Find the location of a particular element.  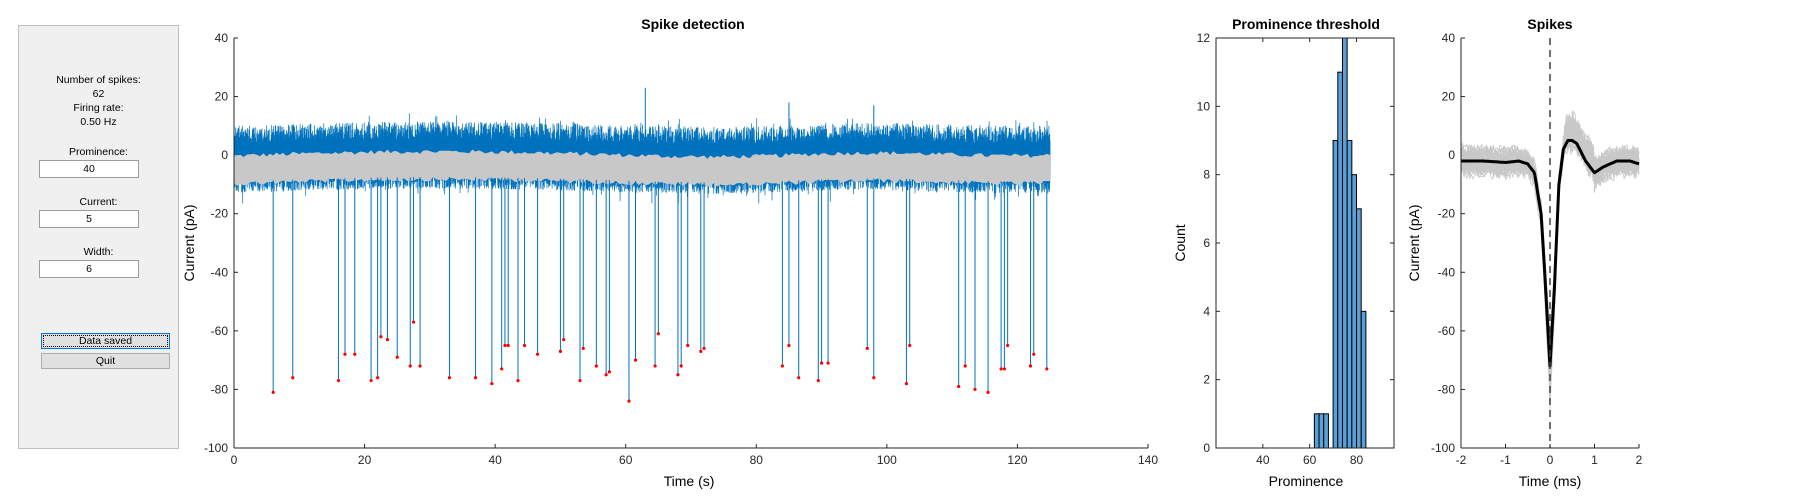

quit-button: Quit is located at coordinates (105, 361).